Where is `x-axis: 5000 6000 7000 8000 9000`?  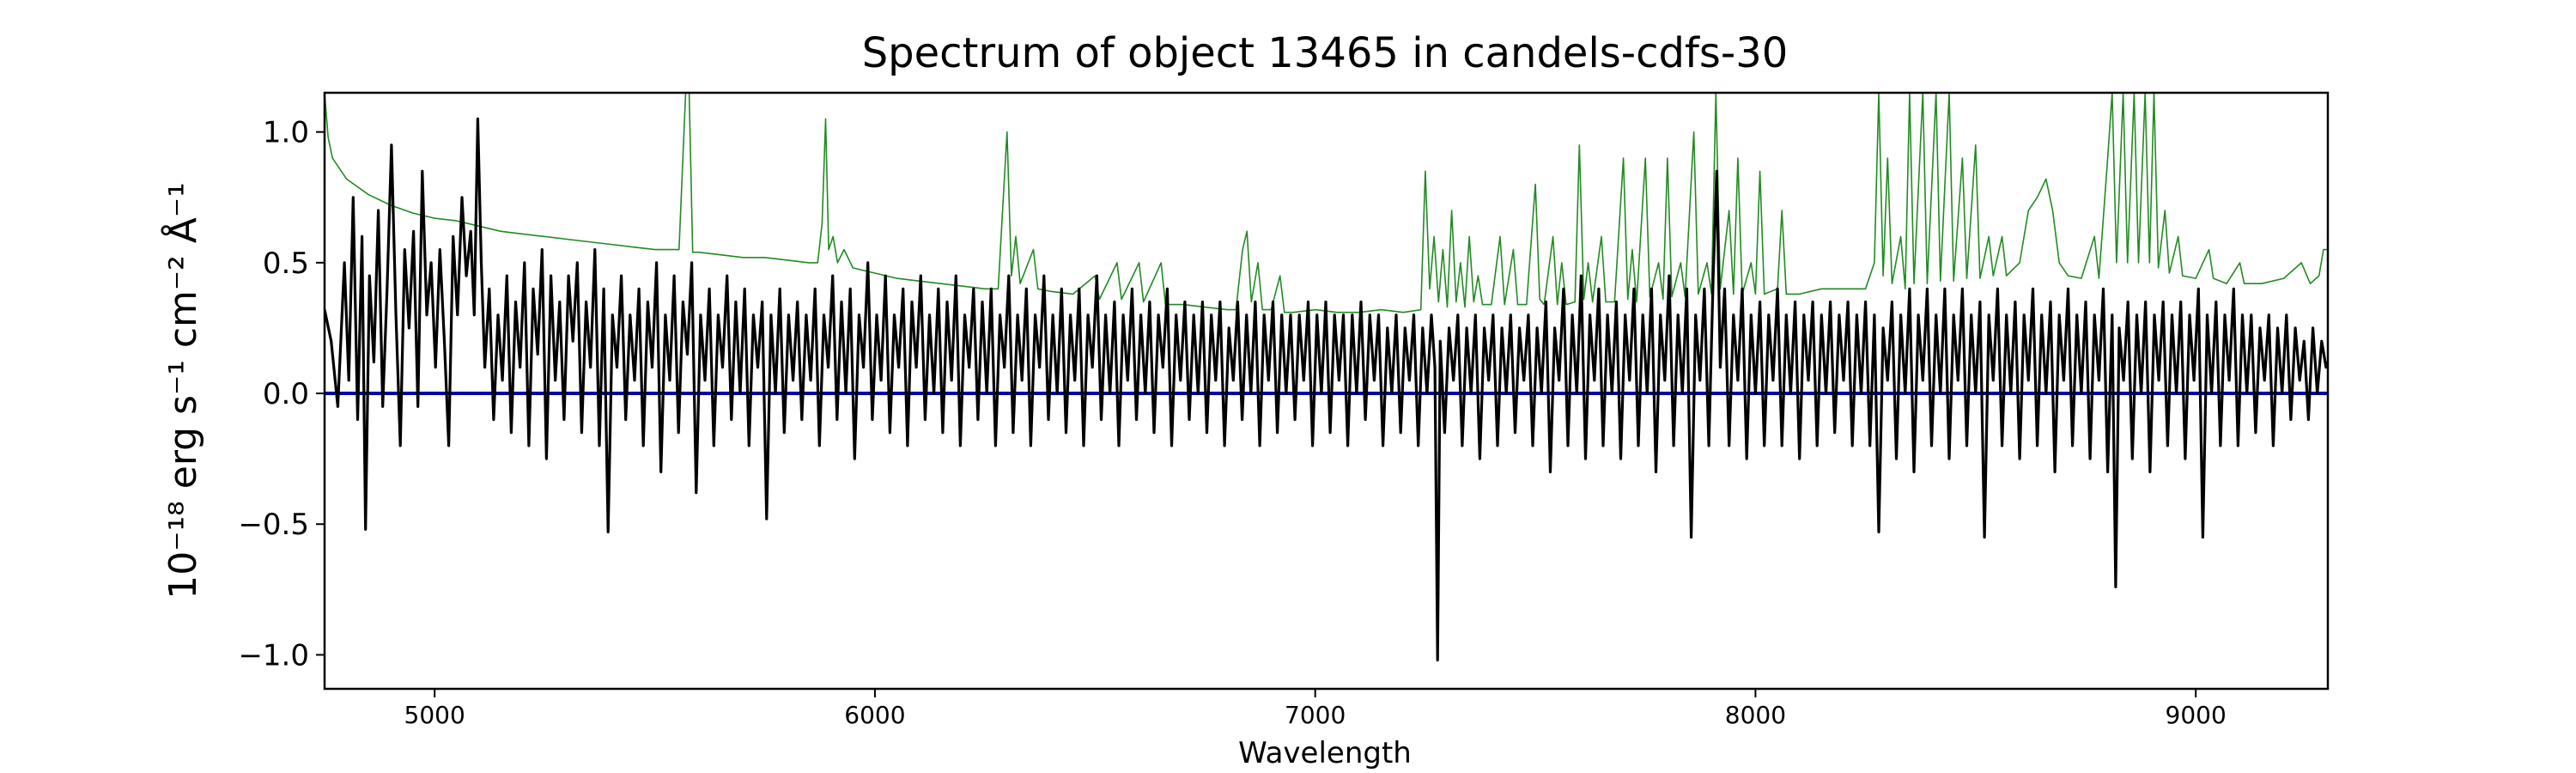 x-axis: 5000 6000 7000 8000 9000 is located at coordinates (1316, 709).